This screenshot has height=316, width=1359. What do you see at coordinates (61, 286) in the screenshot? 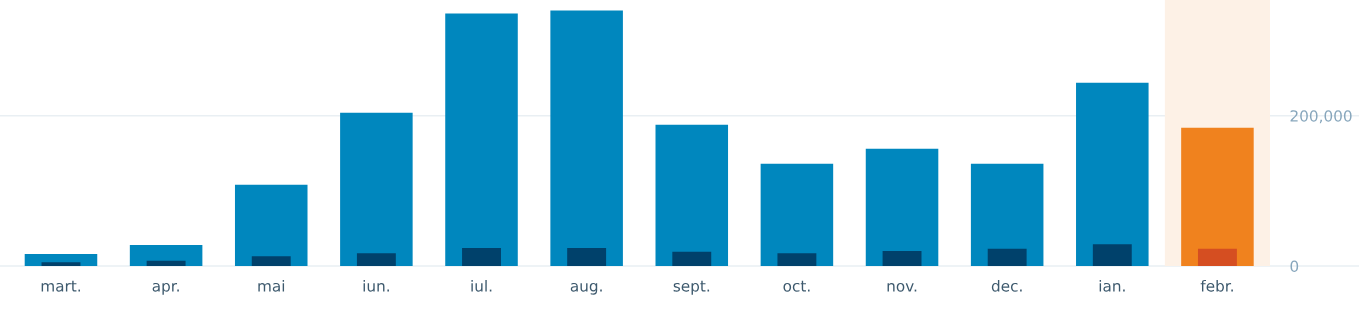
I see `x-tick-label: mart.` at bounding box center [61, 286].